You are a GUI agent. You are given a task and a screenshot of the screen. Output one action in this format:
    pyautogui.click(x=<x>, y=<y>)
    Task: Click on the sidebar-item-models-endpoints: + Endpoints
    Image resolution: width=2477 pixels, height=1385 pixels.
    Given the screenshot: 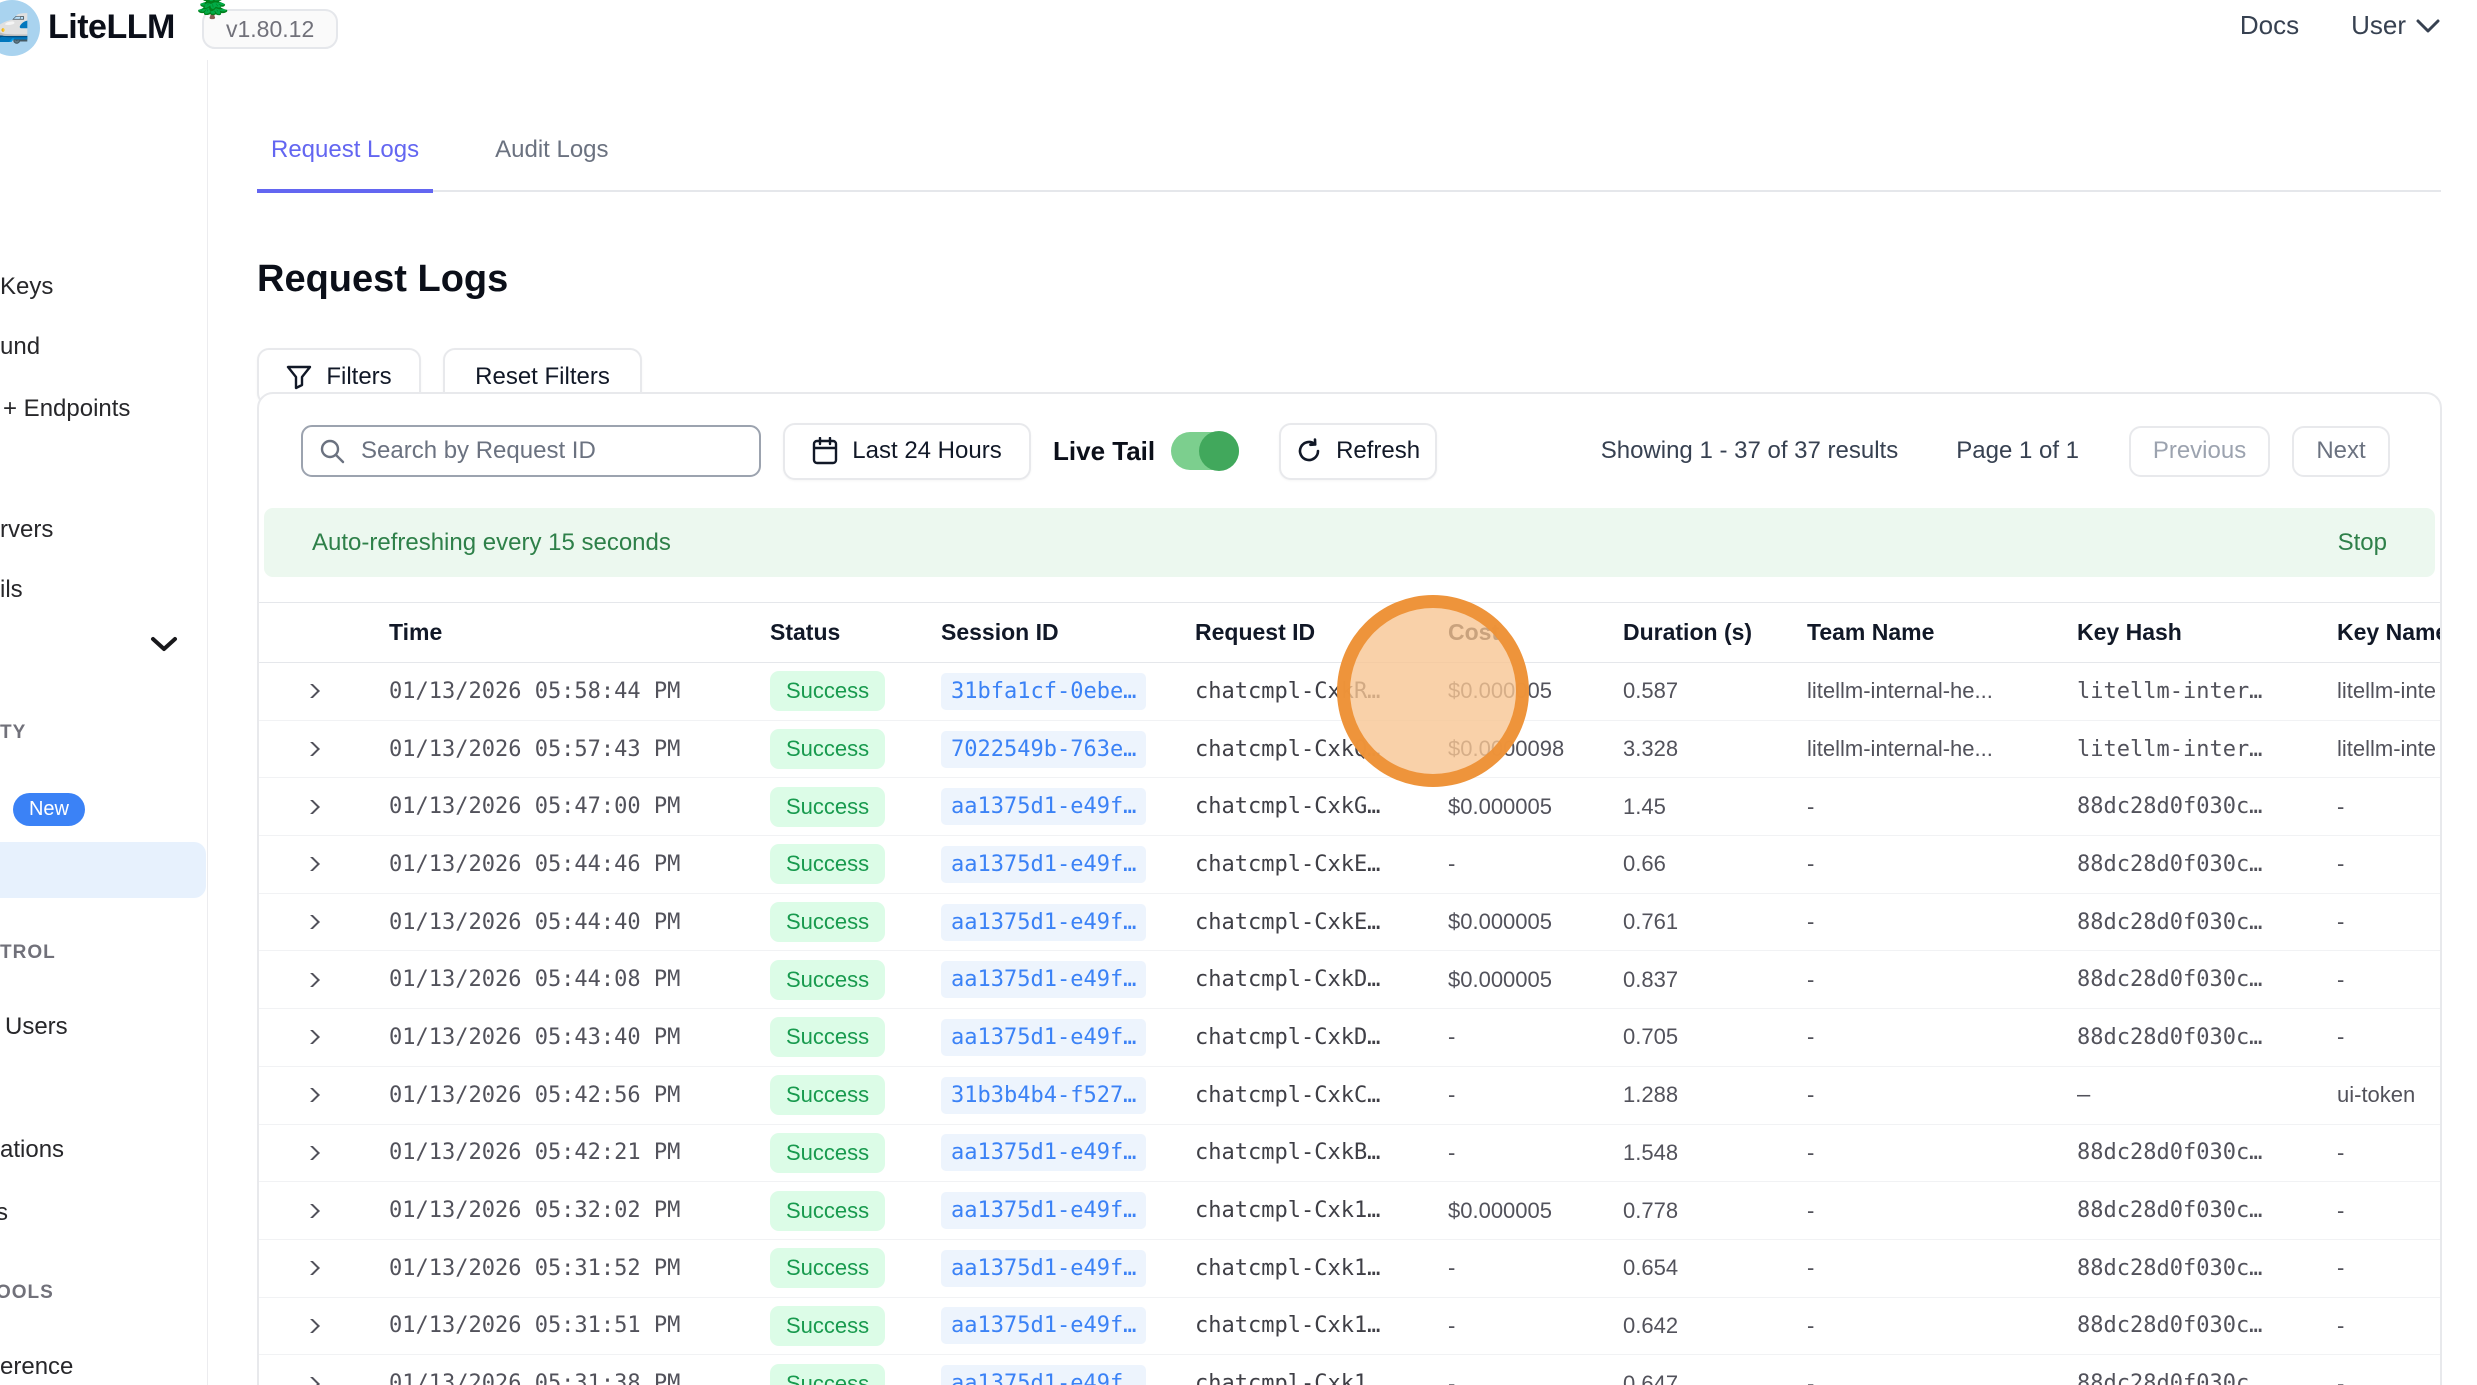 What is the action you would take?
    pyautogui.click(x=67, y=408)
    